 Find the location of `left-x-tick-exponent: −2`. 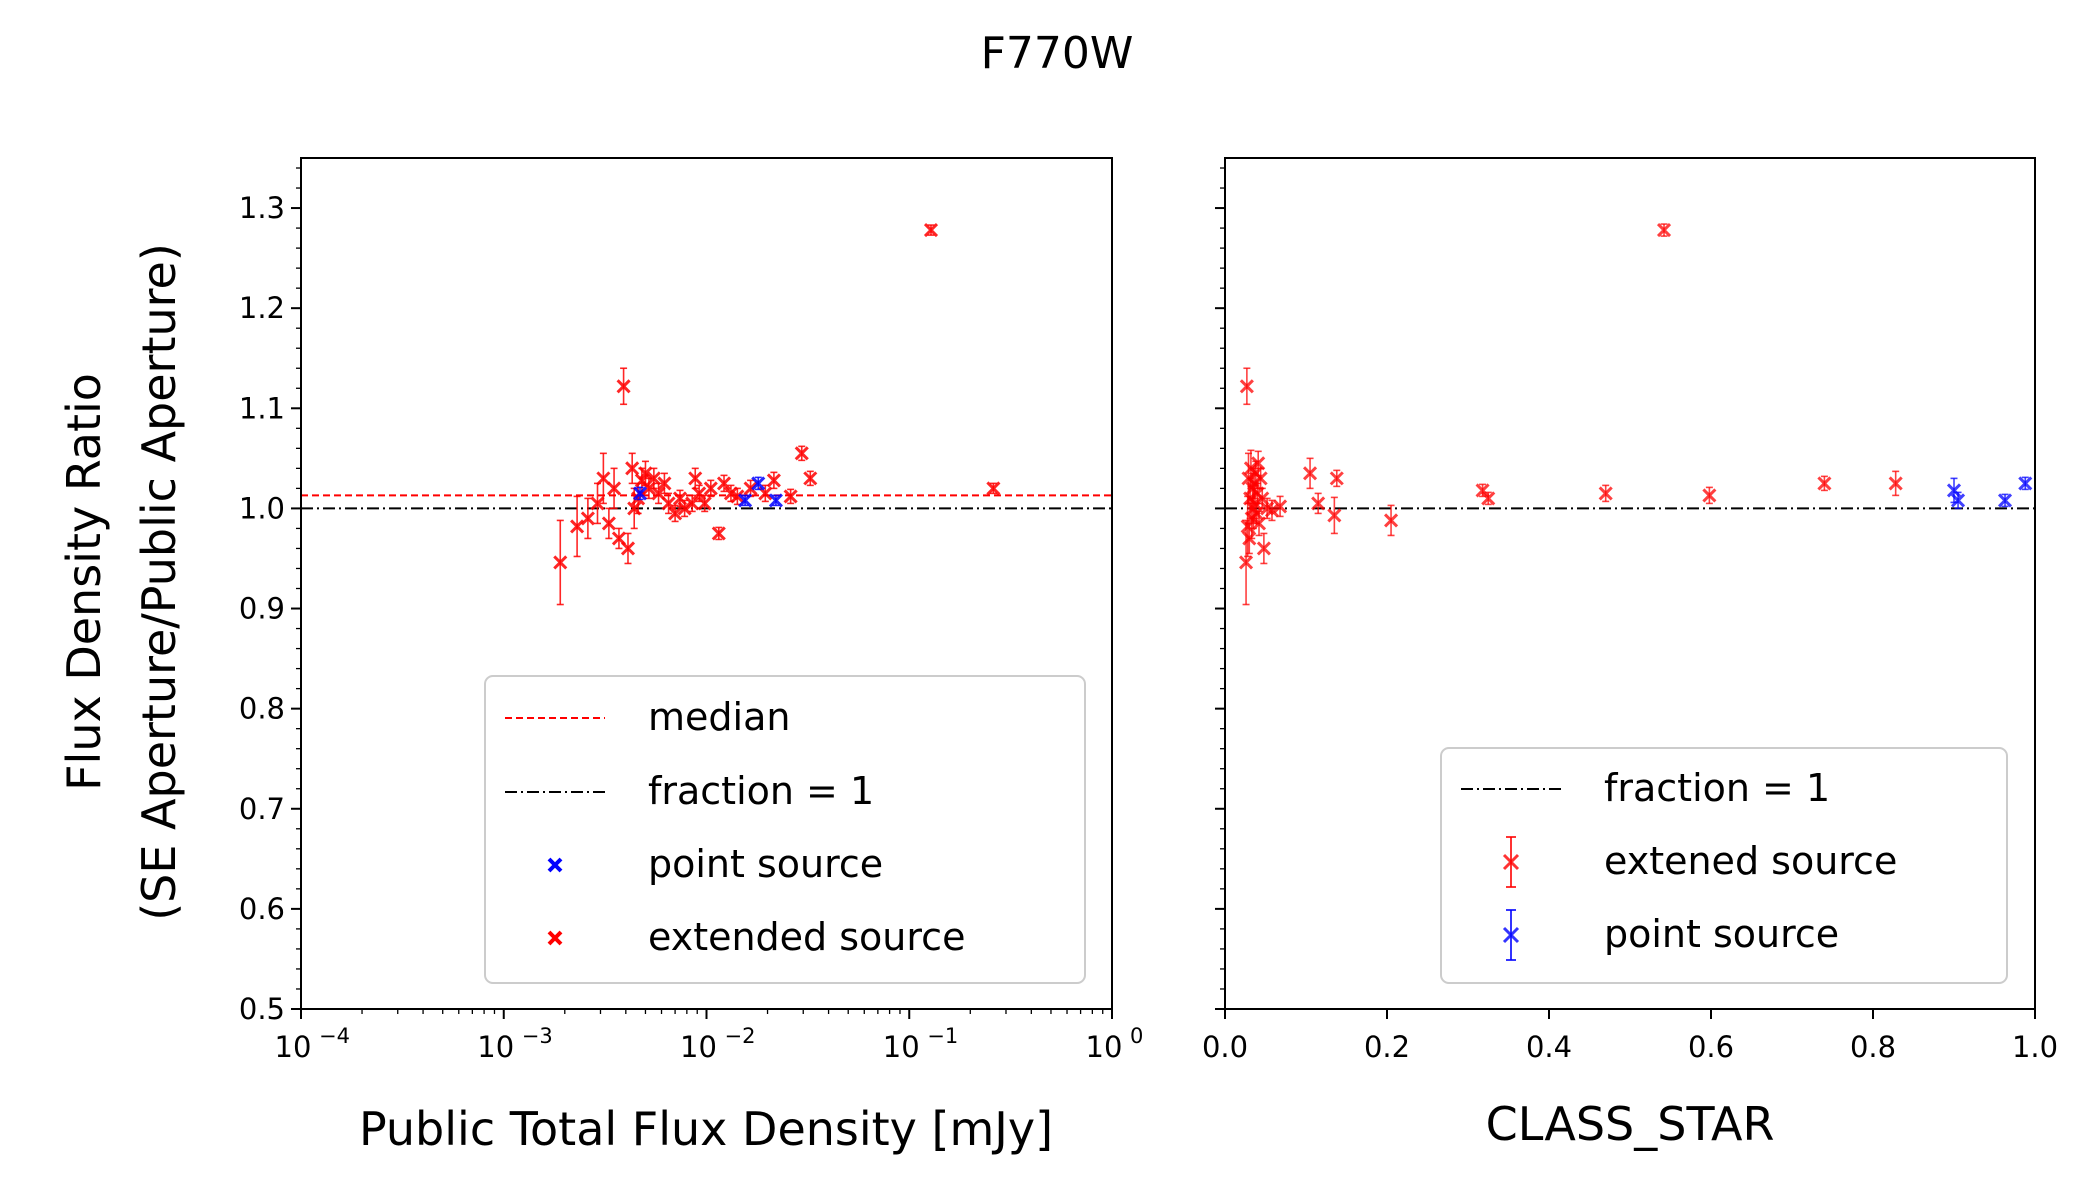

left-x-tick-exponent: −2 is located at coordinates (740, 1036).